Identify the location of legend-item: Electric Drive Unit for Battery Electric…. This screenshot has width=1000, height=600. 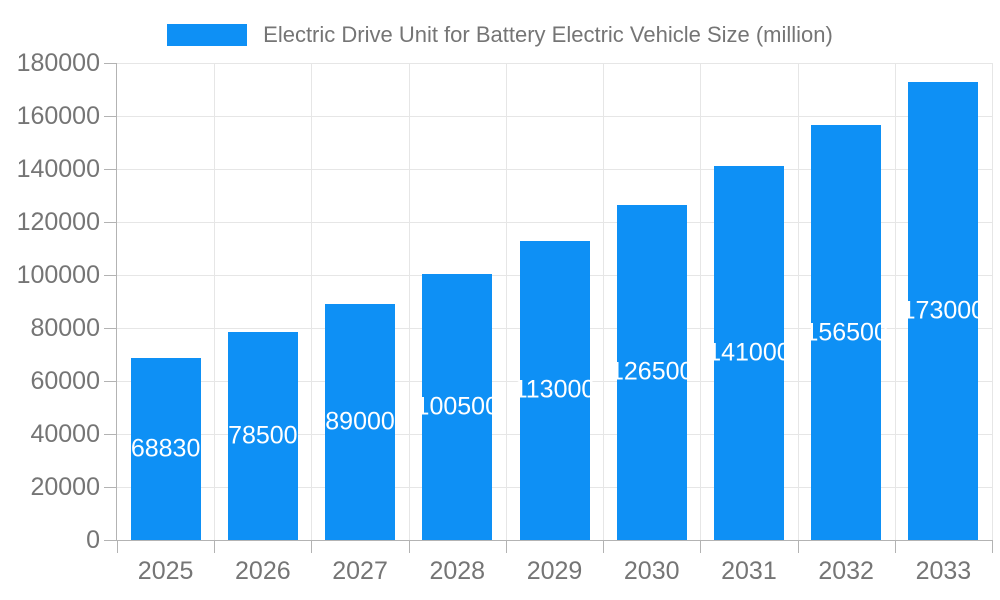
(500, 35).